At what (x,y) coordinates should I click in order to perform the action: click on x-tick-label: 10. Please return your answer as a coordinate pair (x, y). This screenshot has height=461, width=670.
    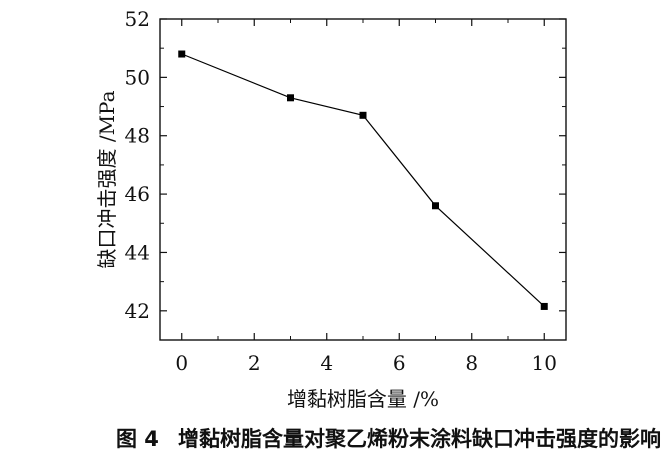
    Looking at the image, I should click on (544, 363).